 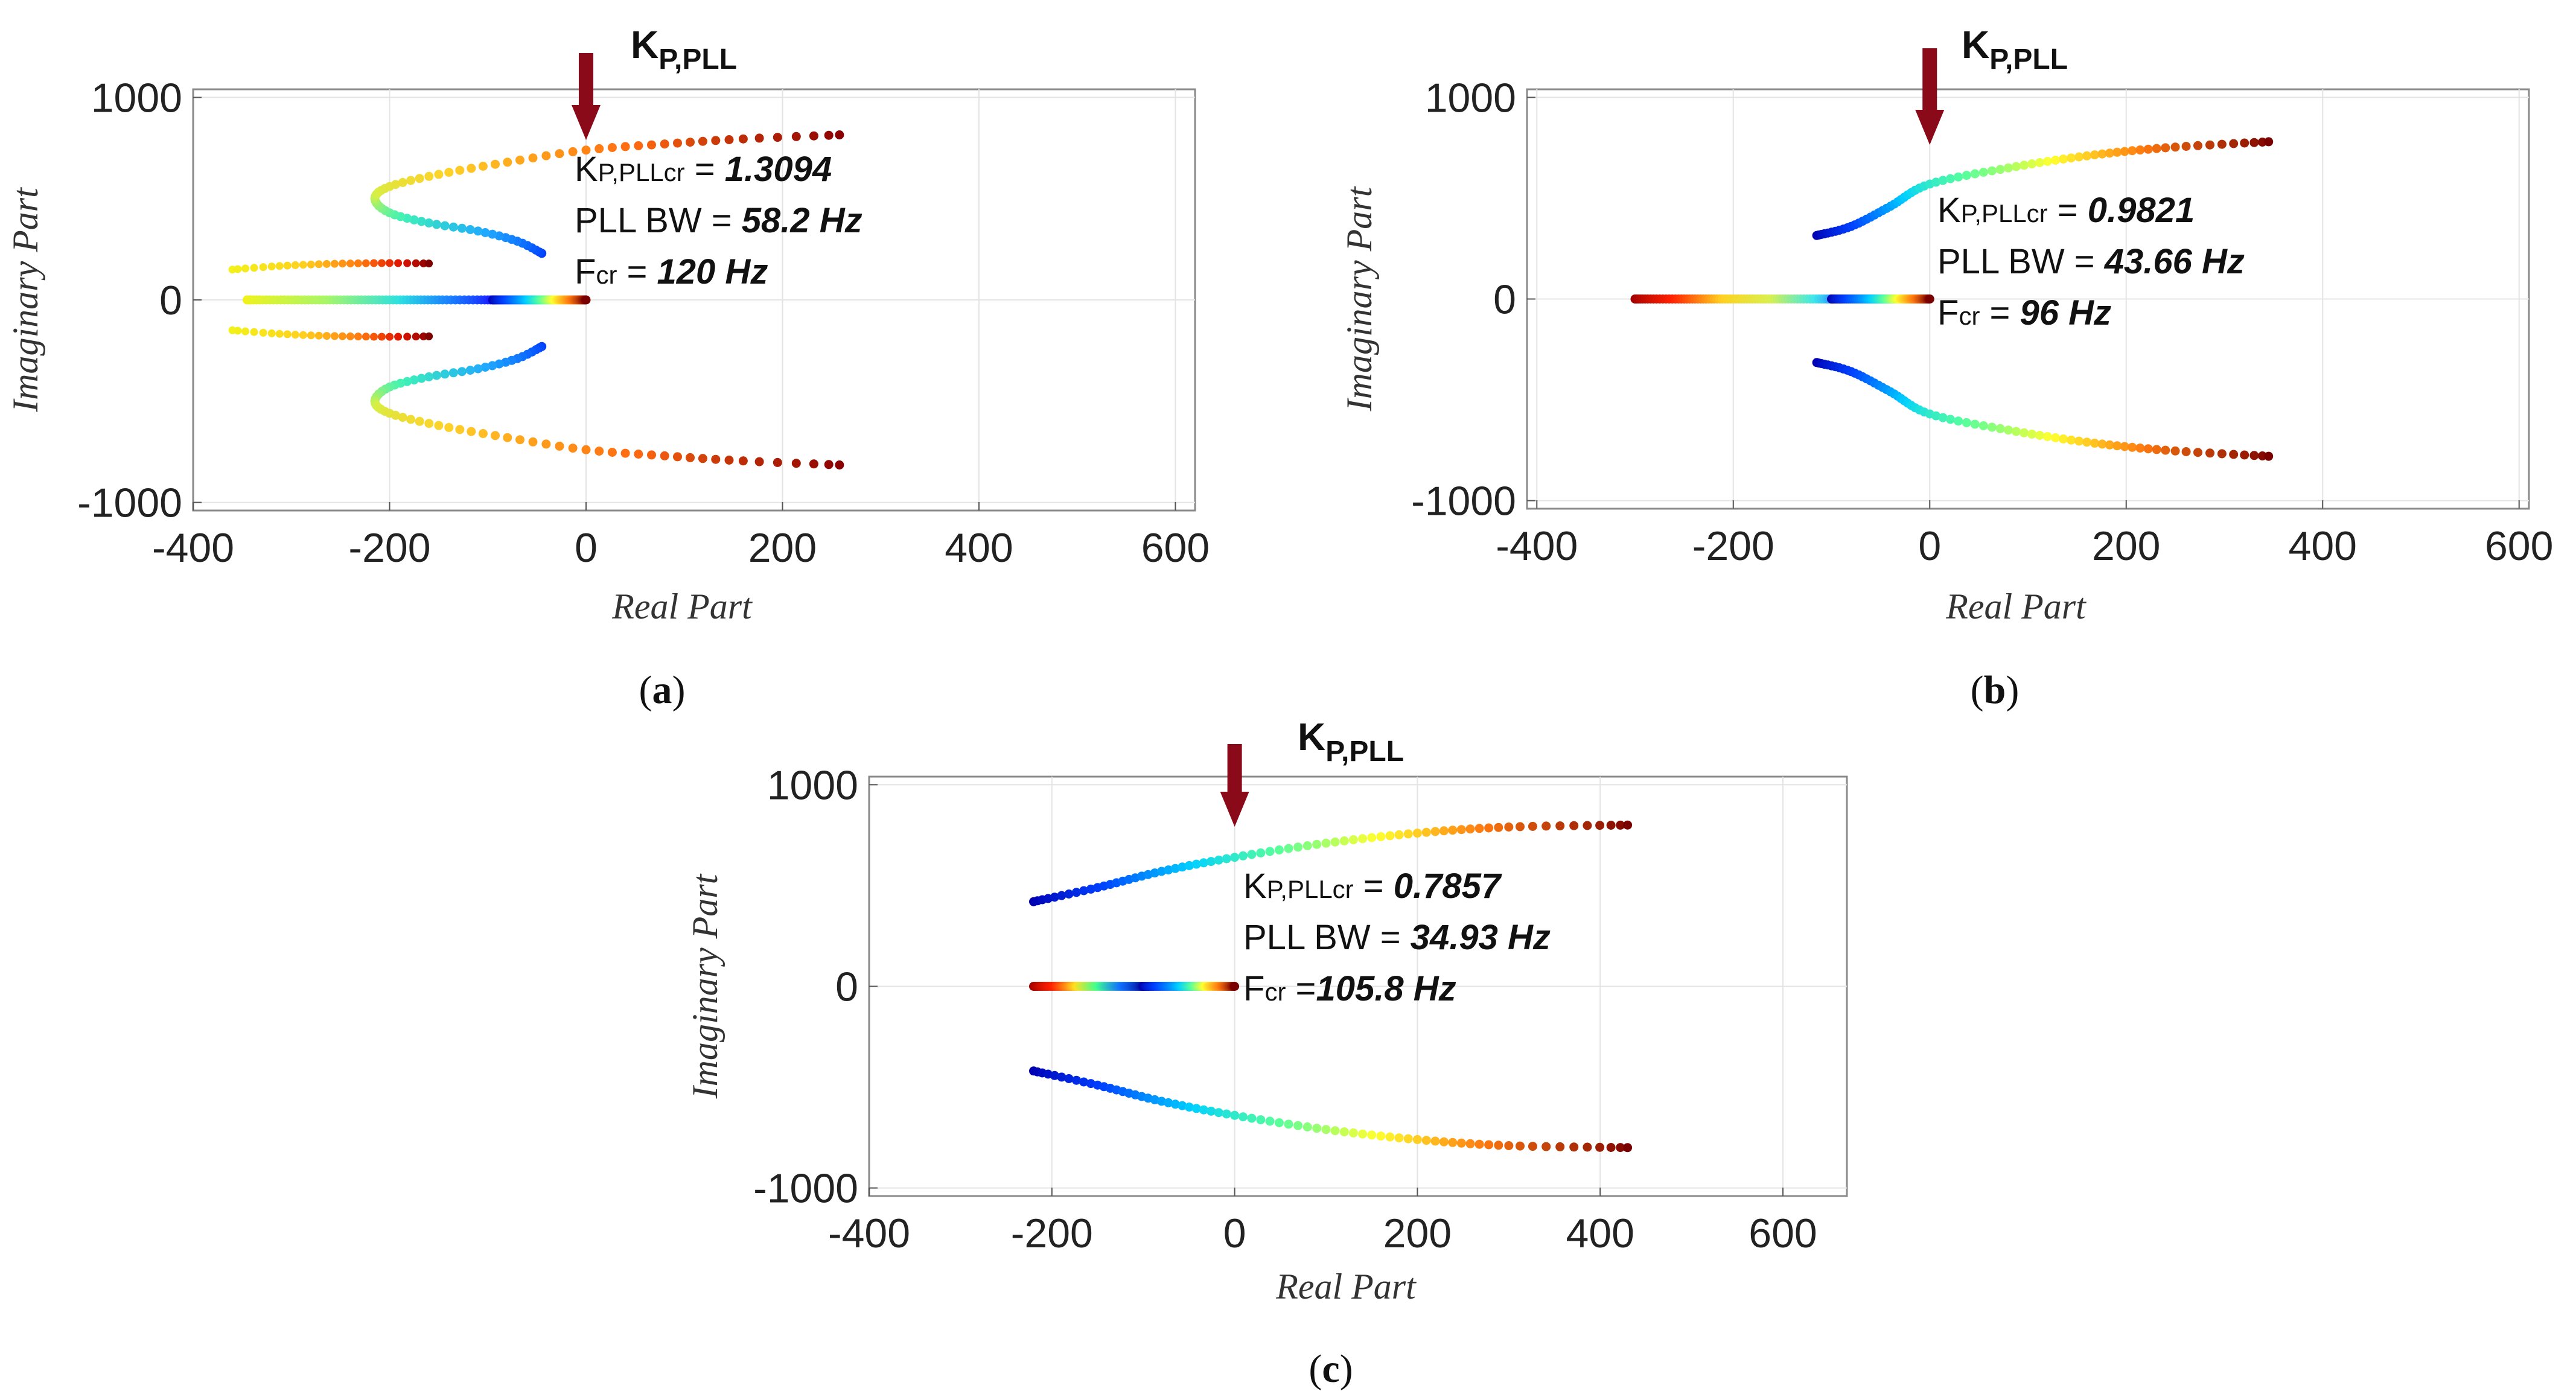 I want to click on x-tick-label: 600, so click(x=1783, y=1233).